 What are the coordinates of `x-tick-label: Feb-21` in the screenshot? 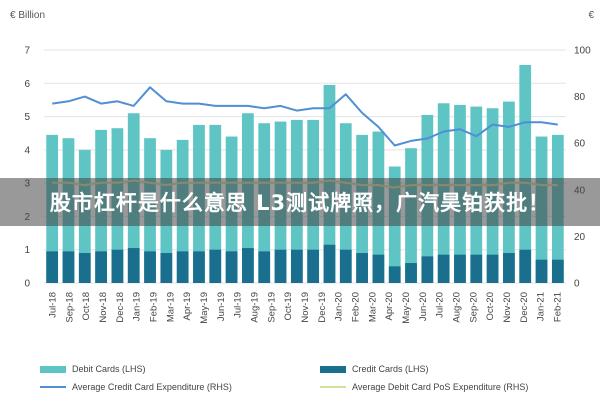 It's located at (558, 307).